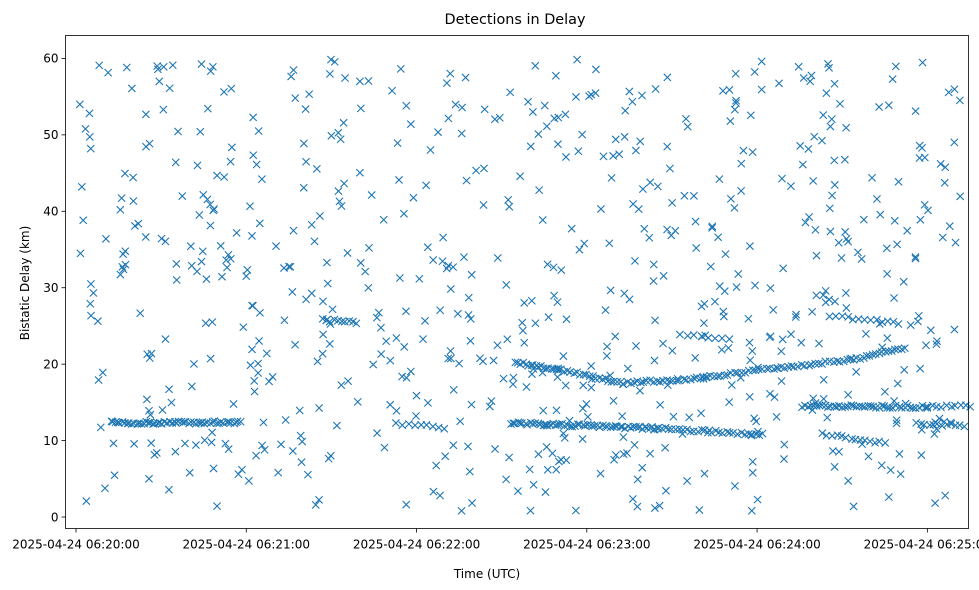 Image resolution: width=979 pixels, height=590 pixels. Describe the element at coordinates (25, 283) in the screenshot. I see `y-axis-label: Bistatic Delay (km)` at that location.